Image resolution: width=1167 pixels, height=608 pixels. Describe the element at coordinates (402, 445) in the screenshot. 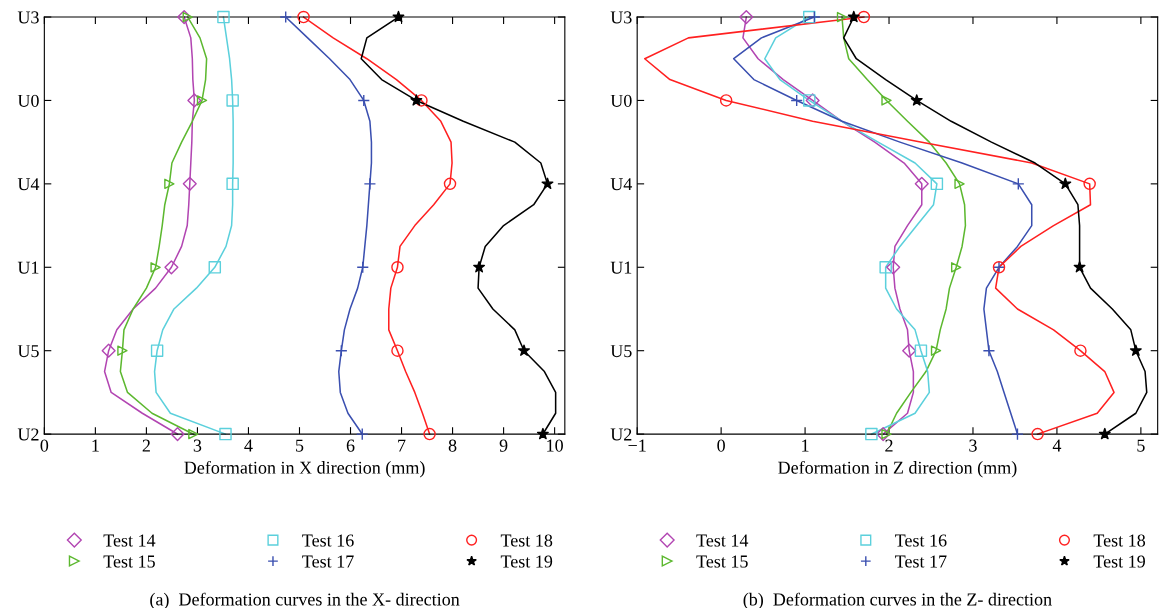

I see `x-tick-label: 7` at that location.